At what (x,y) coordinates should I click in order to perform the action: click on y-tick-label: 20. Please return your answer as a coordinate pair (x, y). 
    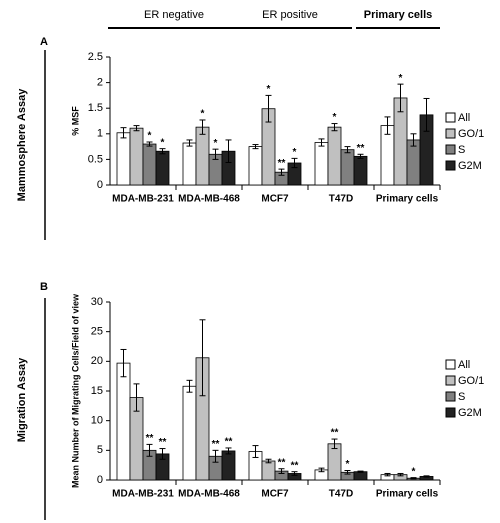
    Looking at the image, I should click on (97, 361).